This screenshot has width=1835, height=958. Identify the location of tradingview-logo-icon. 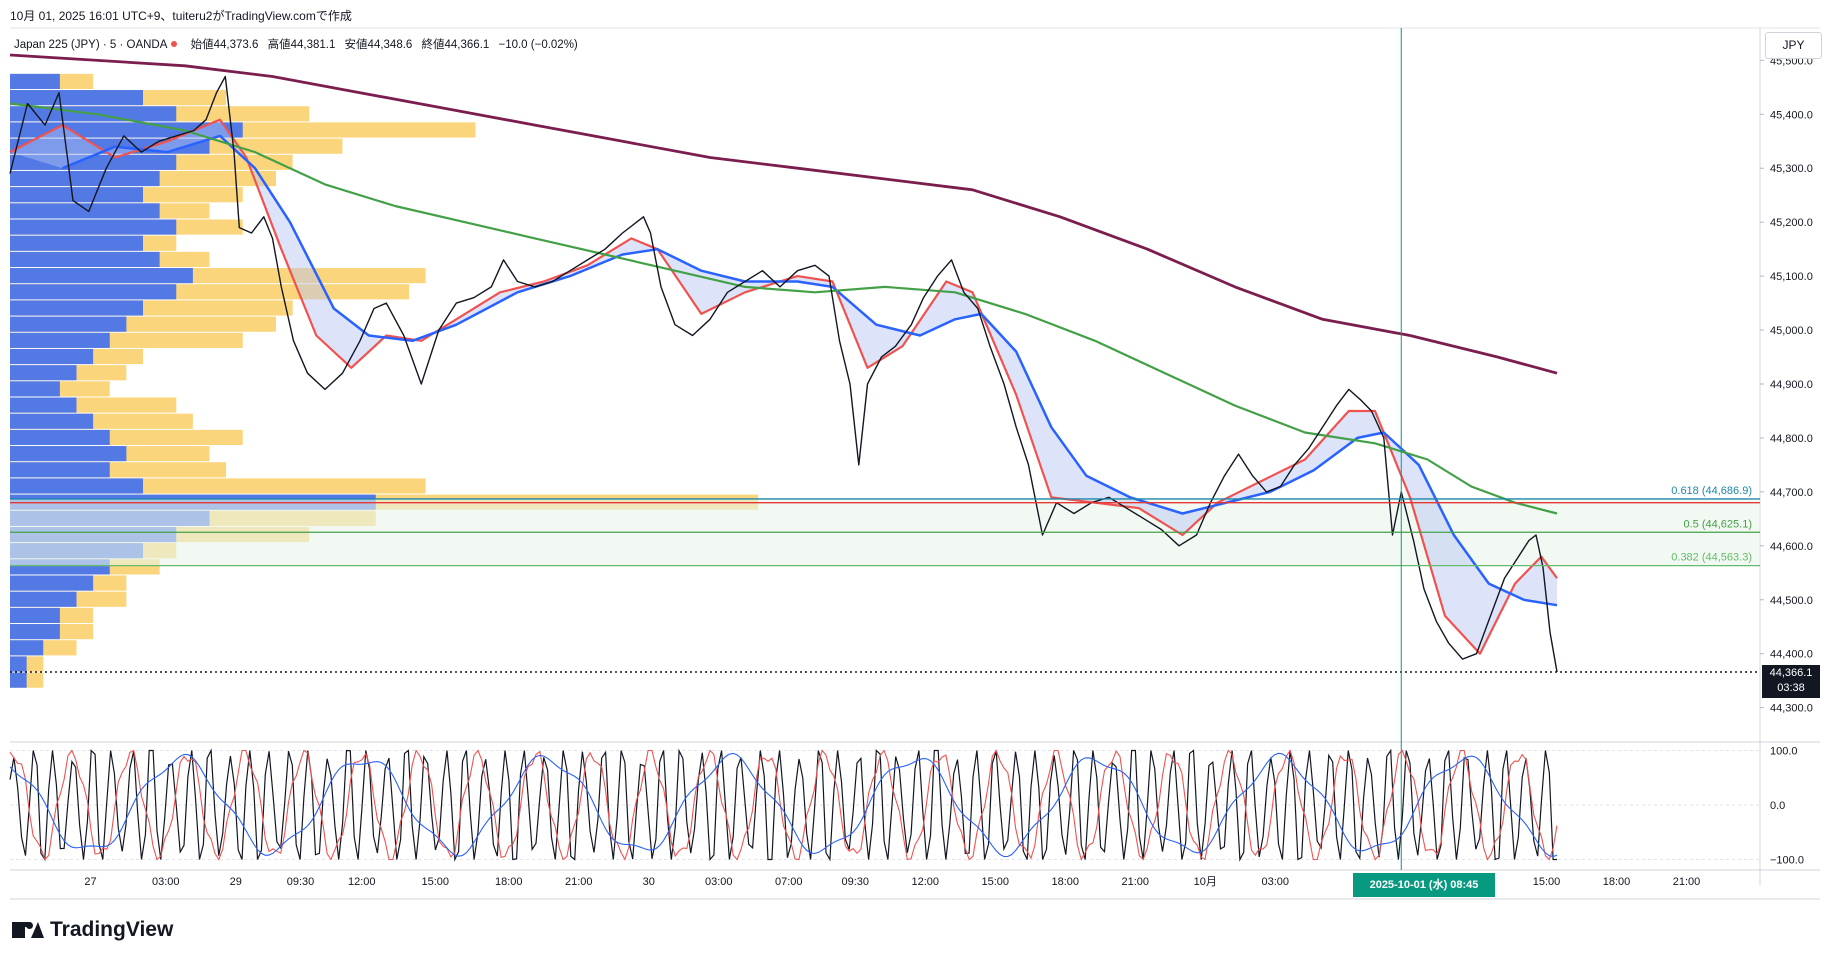
(28, 930).